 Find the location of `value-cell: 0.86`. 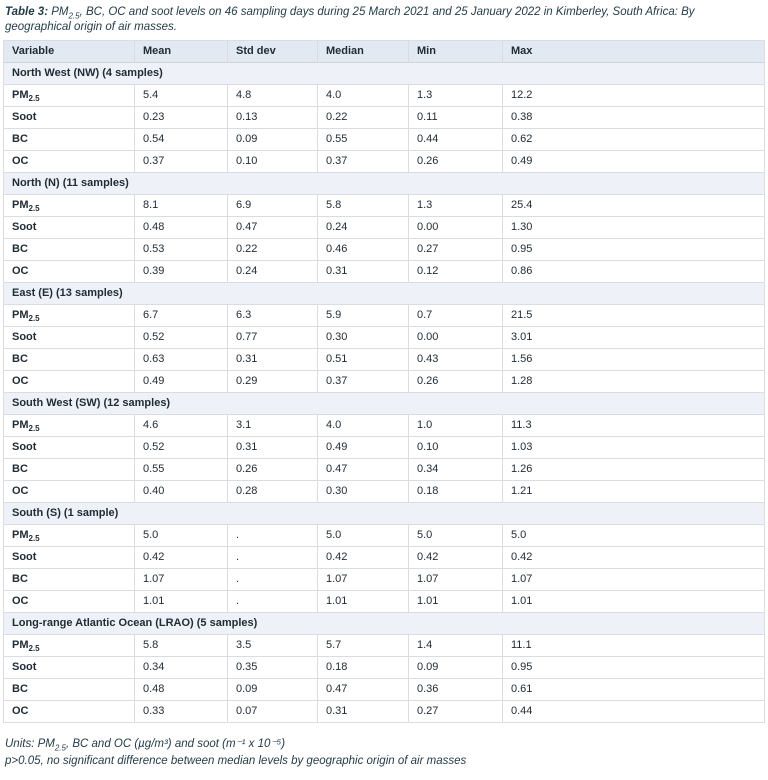

value-cell: 0.86 is located at coordinates (633, 271).